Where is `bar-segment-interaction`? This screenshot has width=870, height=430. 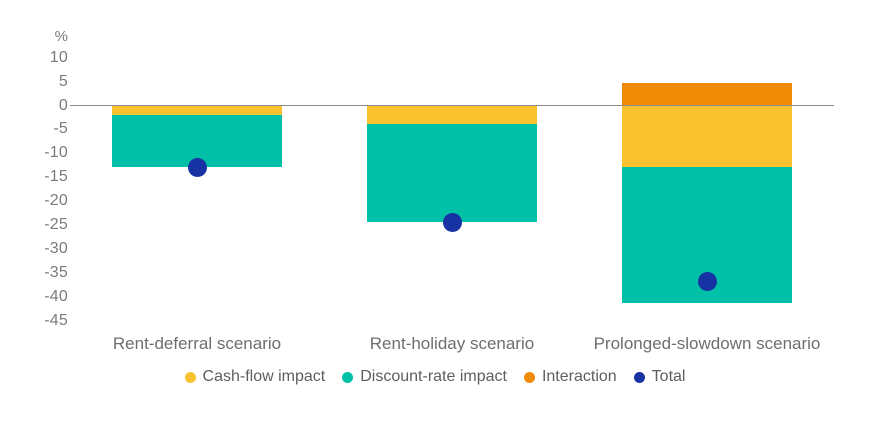 bar-segment-interaction is located at coordinates (707, 94).